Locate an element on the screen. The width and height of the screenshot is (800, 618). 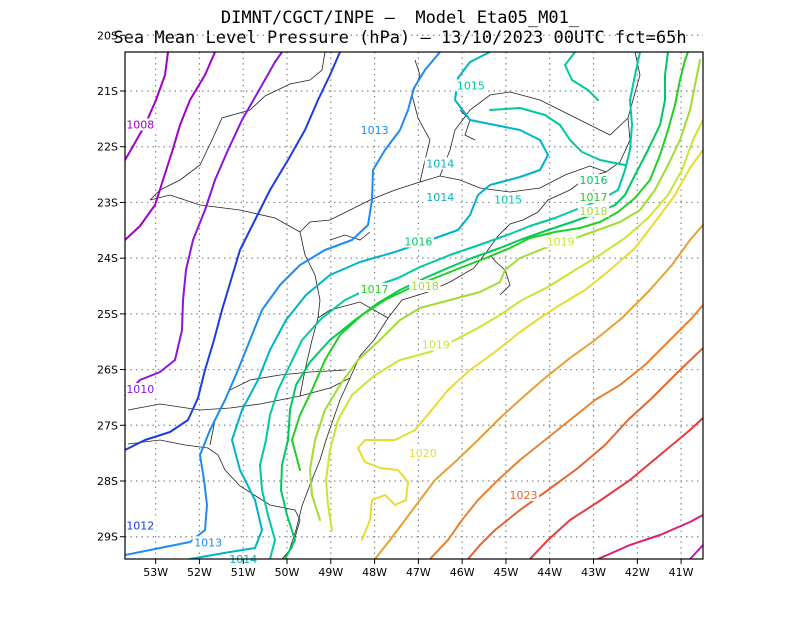
lat-tick-label: 26S is located at coordinates (107, 370).